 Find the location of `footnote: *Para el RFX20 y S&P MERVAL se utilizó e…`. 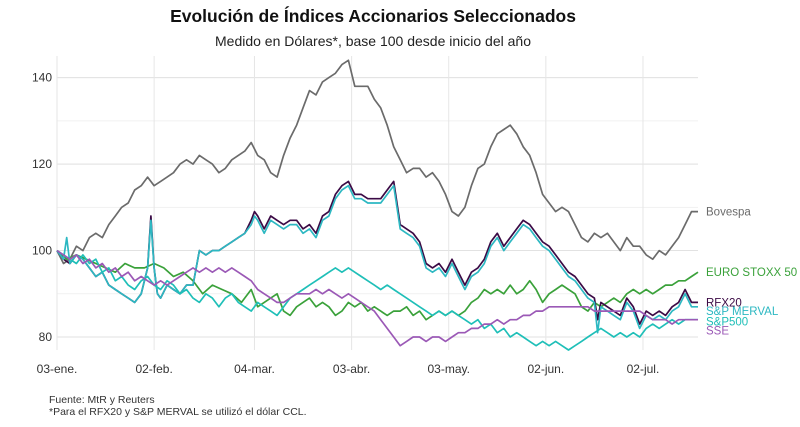

footnote: *Para el RFX20 y S&P MERVAL se utilizó e… is located at coordinates (178, 412).